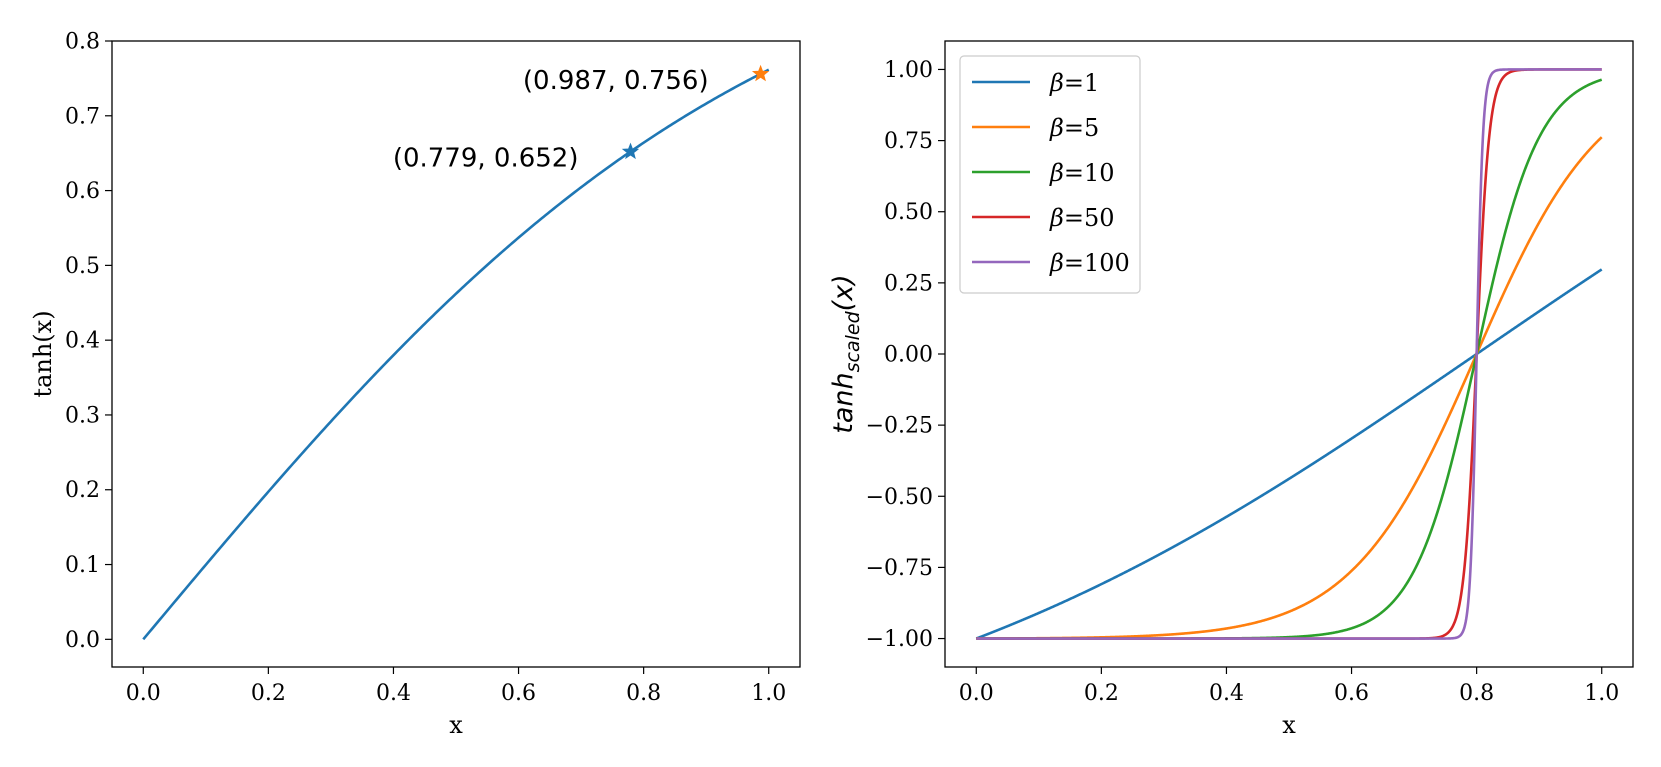  What do you see at coordinates (908, 355) in the screenshot?
I see `right-y-tick-label: 0.00` at bounding box center [908, 355].